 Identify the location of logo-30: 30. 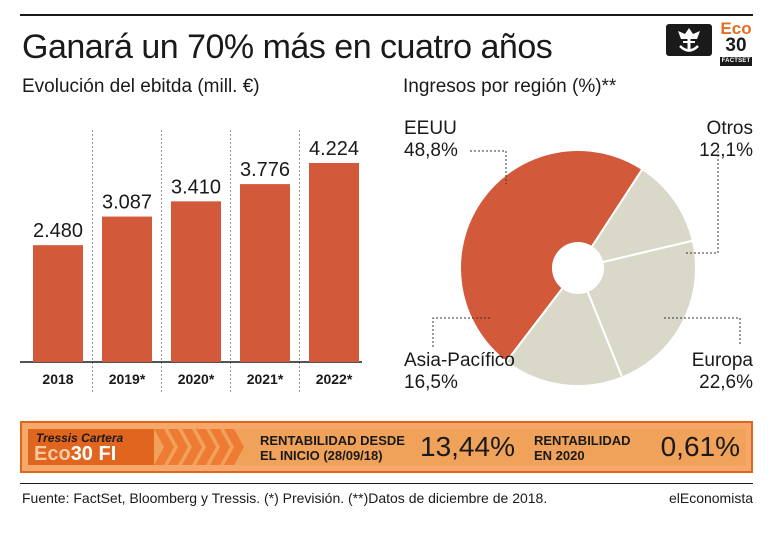
(736, 45).